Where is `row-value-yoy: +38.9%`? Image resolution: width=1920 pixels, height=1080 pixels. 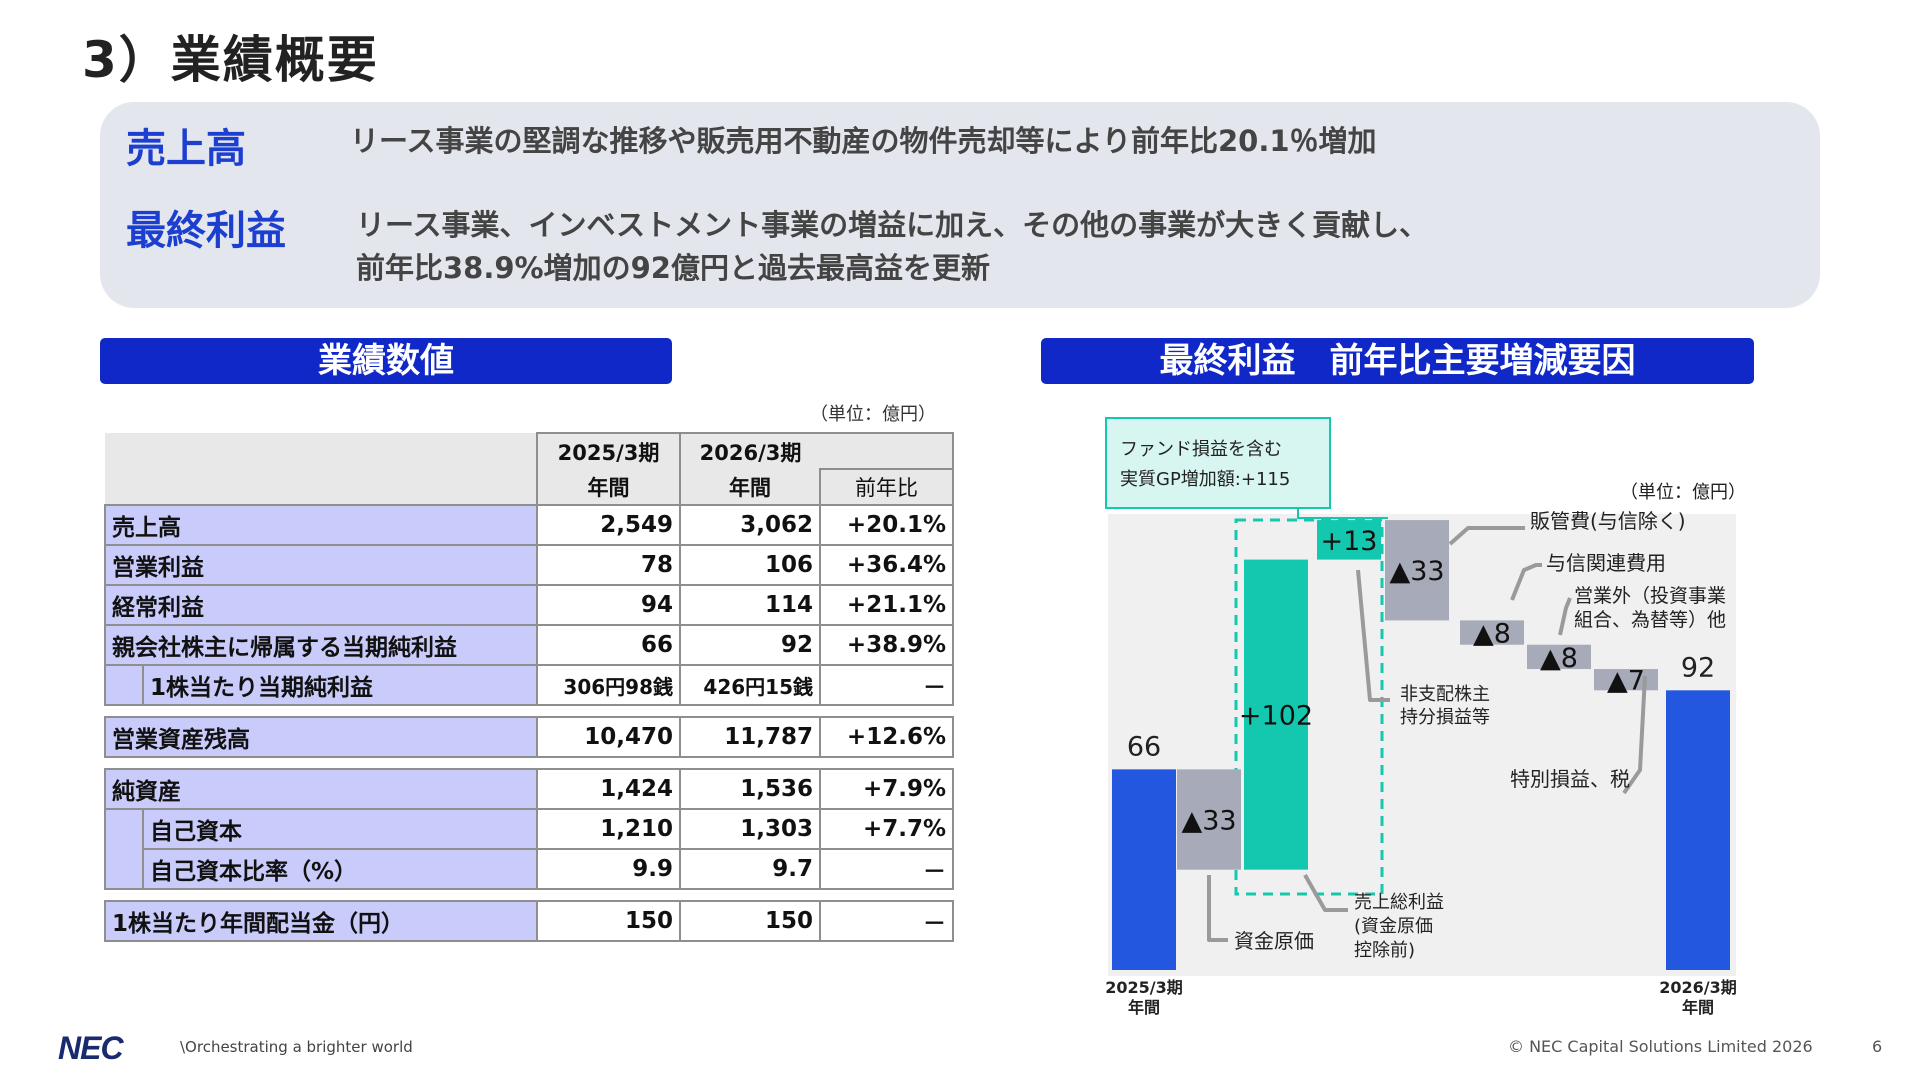 row-value-yoy: +38.9% is located at coordinates (886, 645).